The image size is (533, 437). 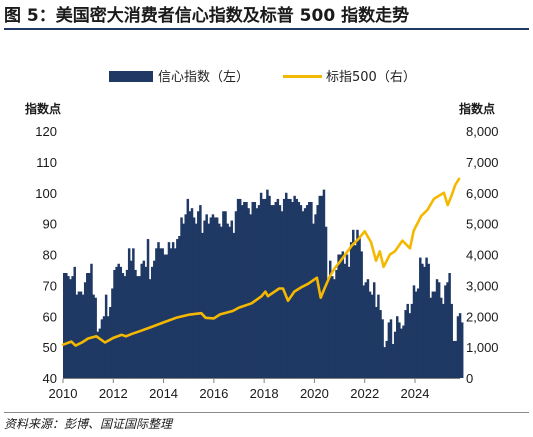 What do you see at coordinates (482, 131) in the screenshot?
I see `y-right-tick-label: 8,000` at bounding box center [482, 131].